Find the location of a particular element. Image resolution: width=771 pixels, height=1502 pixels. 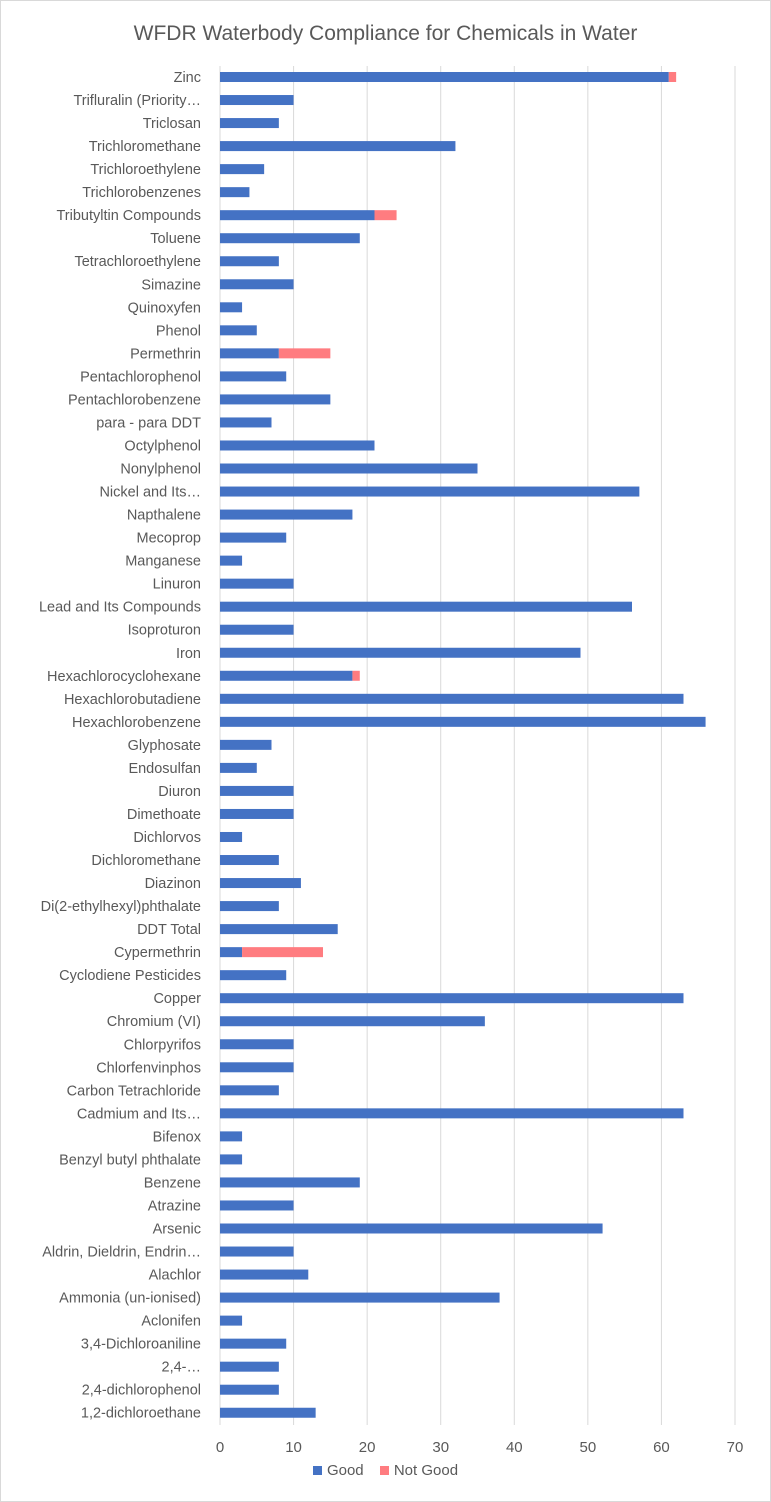

category-label: Dichlorvos is located at coordinates (167, 838).